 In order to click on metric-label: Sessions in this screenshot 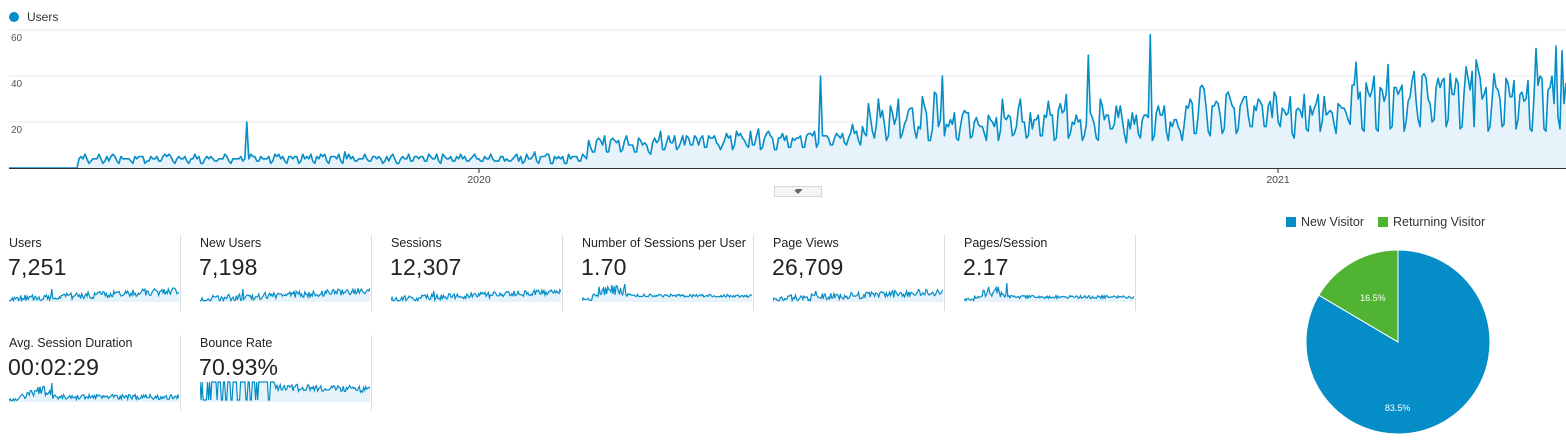, I will do `click(416, 243)`.